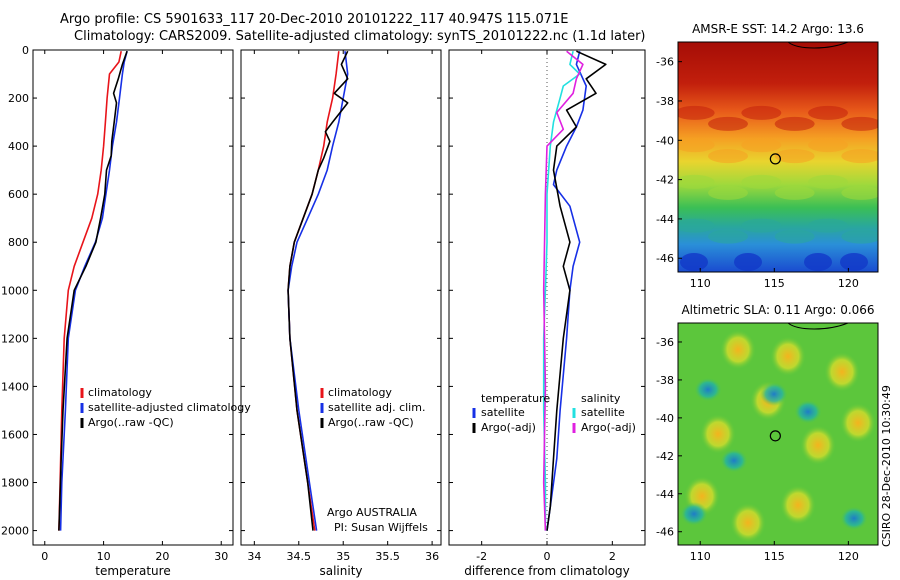 This screenshot has height=580, width=900. What do you see at coordinates (25, 50) in the screenshot?
I see `y-tick-label: 0` at bounding box center [25, 50].